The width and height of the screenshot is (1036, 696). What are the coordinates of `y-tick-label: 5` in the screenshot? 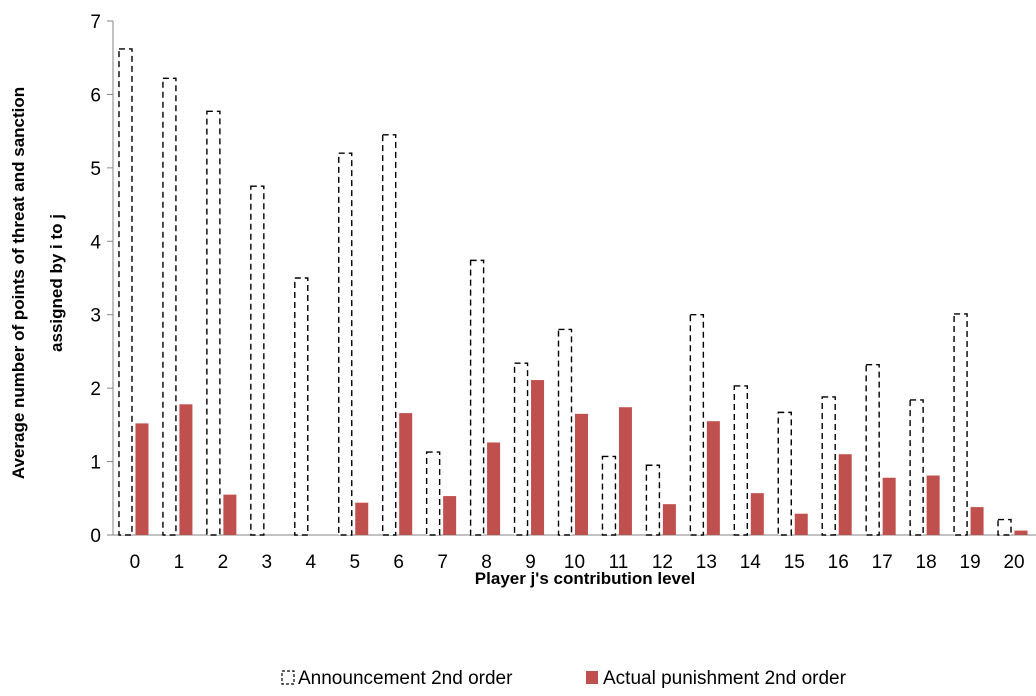 It's located at (95, 169).